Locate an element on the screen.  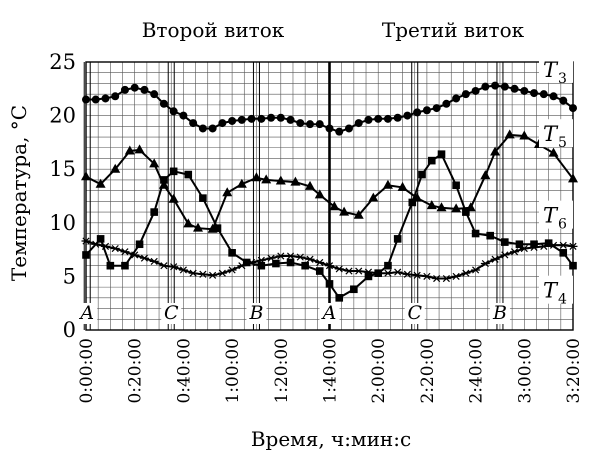
phase-label: B is located at coordinates (499, 313).